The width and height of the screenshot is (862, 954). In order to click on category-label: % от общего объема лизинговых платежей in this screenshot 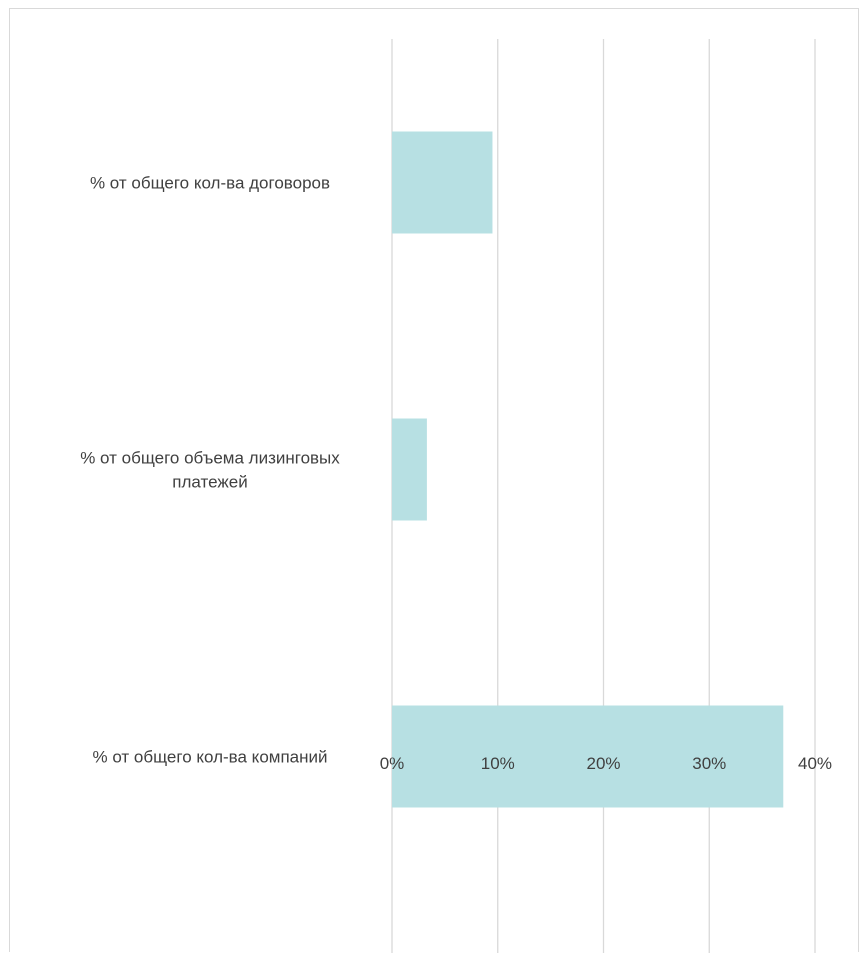, I will do `click(210, 470)`.